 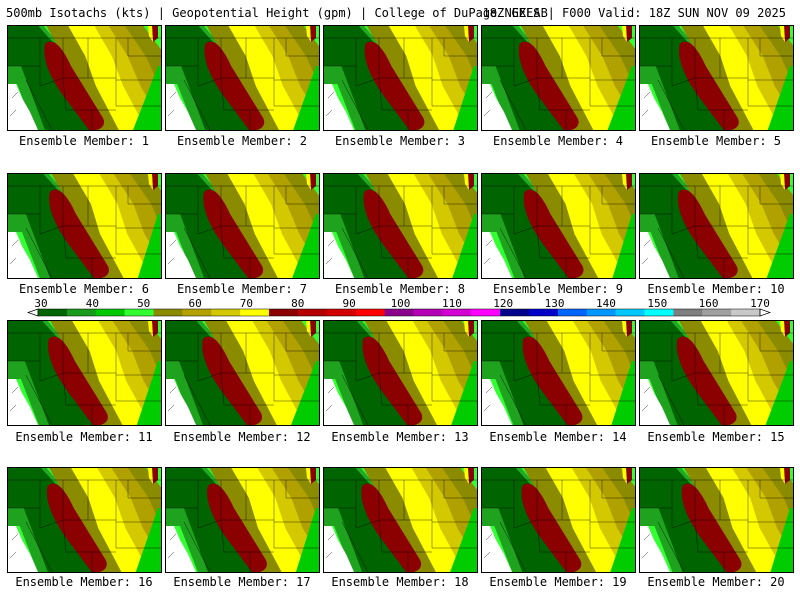 What do you see at coordinates (400, 289) in the screenshot?
I see `ensemble-member-label: Ensemble Member: 8` at bounding box center [400, 289].